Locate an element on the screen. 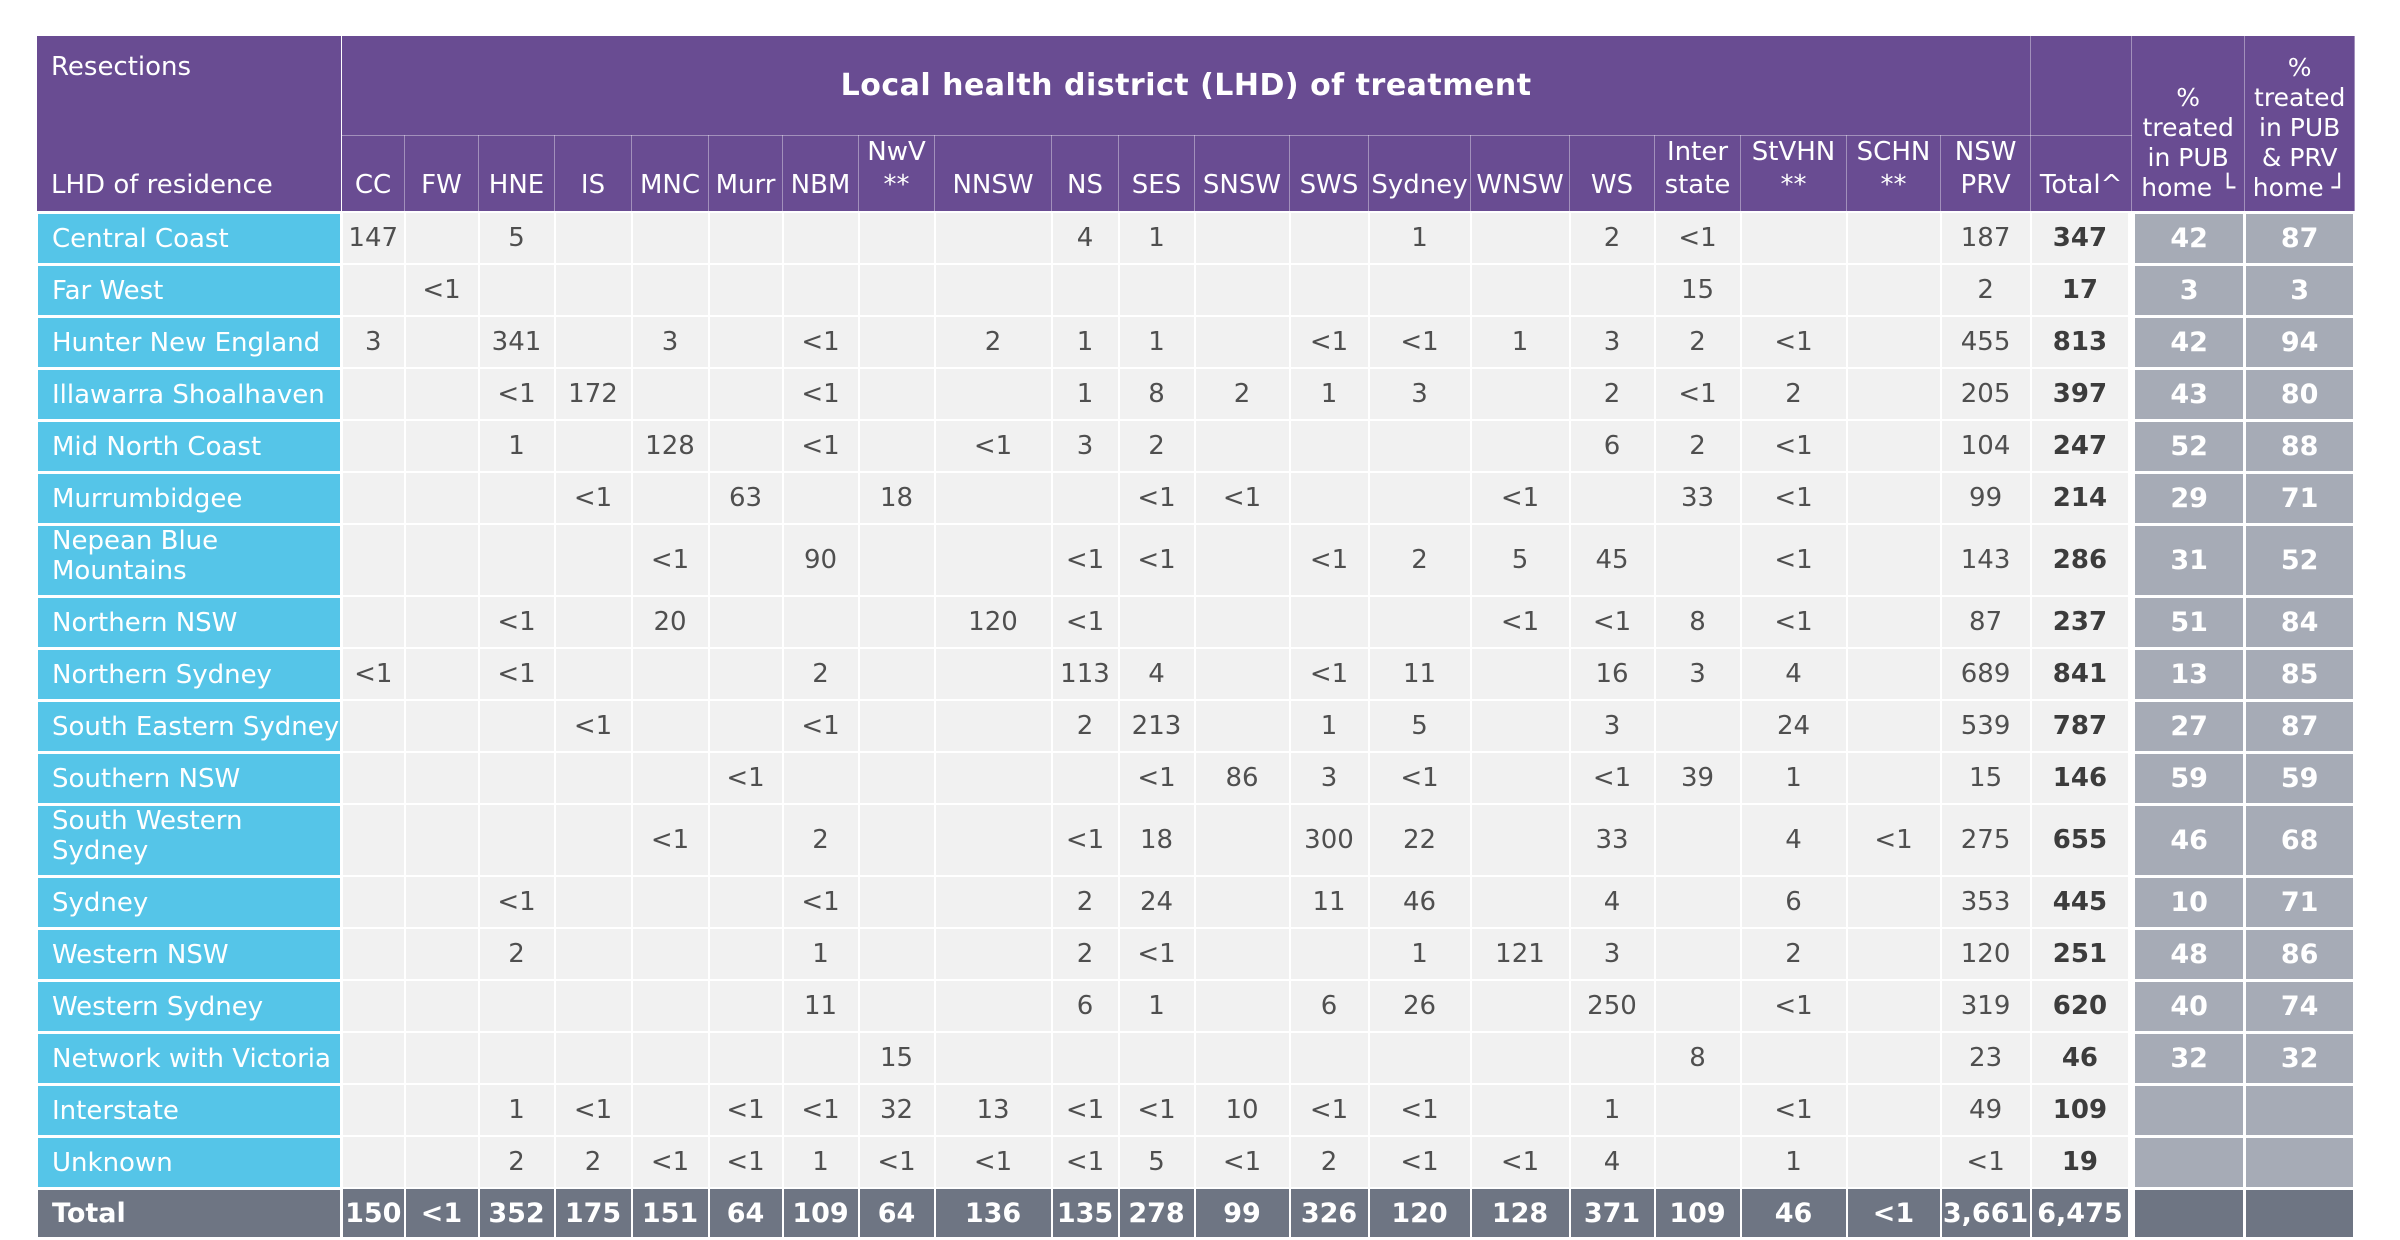 The height and width of the screenshot is (1240, 2400). data-cell: 128 is located at coordinates (670, 446).